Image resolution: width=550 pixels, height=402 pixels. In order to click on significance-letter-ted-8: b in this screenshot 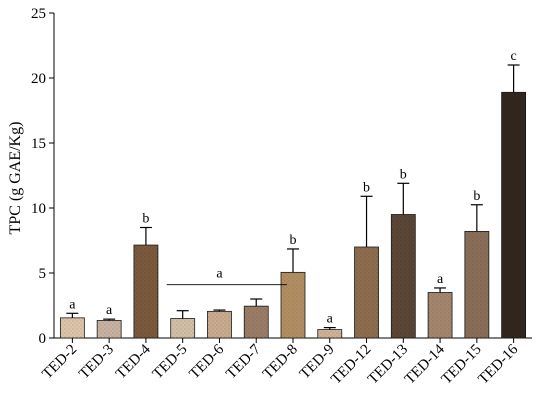, I will do `click(293, 240)`.